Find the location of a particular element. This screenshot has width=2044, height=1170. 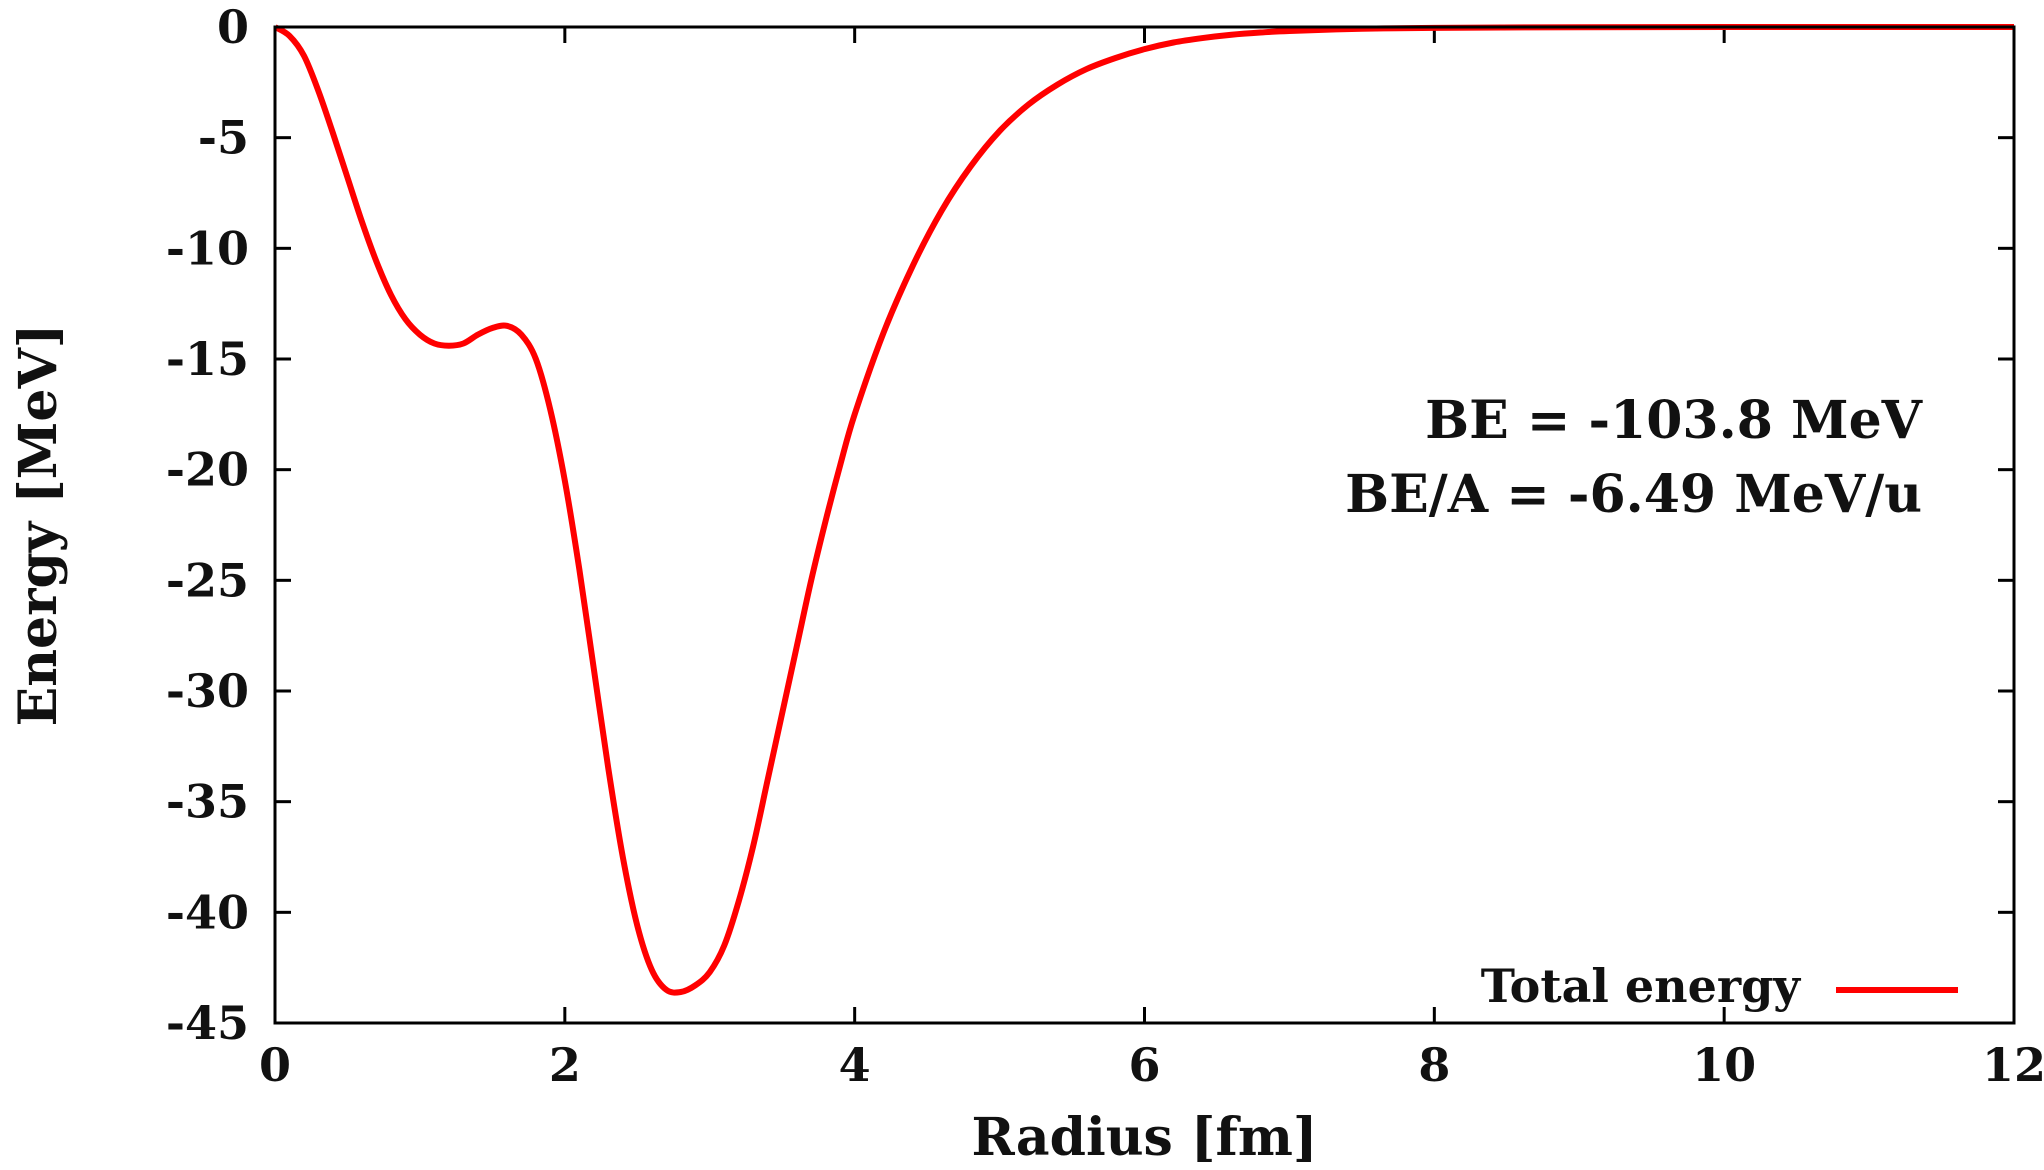

x-tick-label: 12 is located at coordinates (2013, 1065).